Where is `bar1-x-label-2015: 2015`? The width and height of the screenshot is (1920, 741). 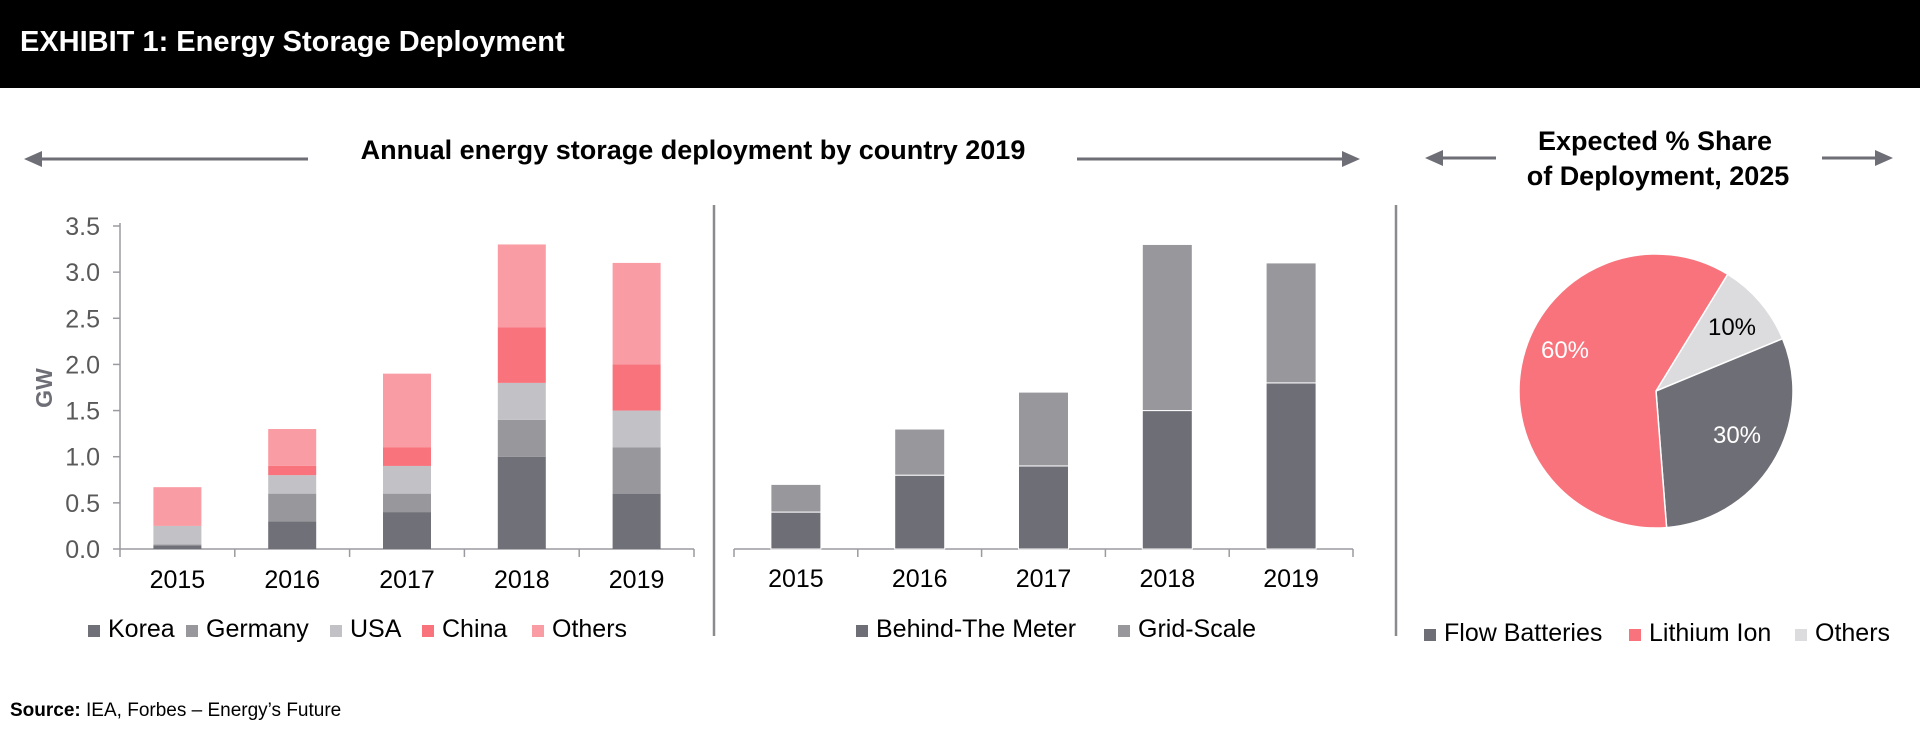 bar1-x-label-2015: 2015 is located at coordinates (178, 580).